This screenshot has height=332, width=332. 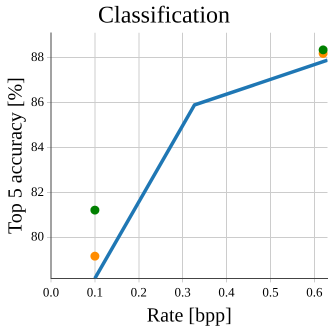 What do you see at coordinates (314, 292) in the screenshot?
I see `x-tick-label: 0.6` at bounding box center [314, 292].